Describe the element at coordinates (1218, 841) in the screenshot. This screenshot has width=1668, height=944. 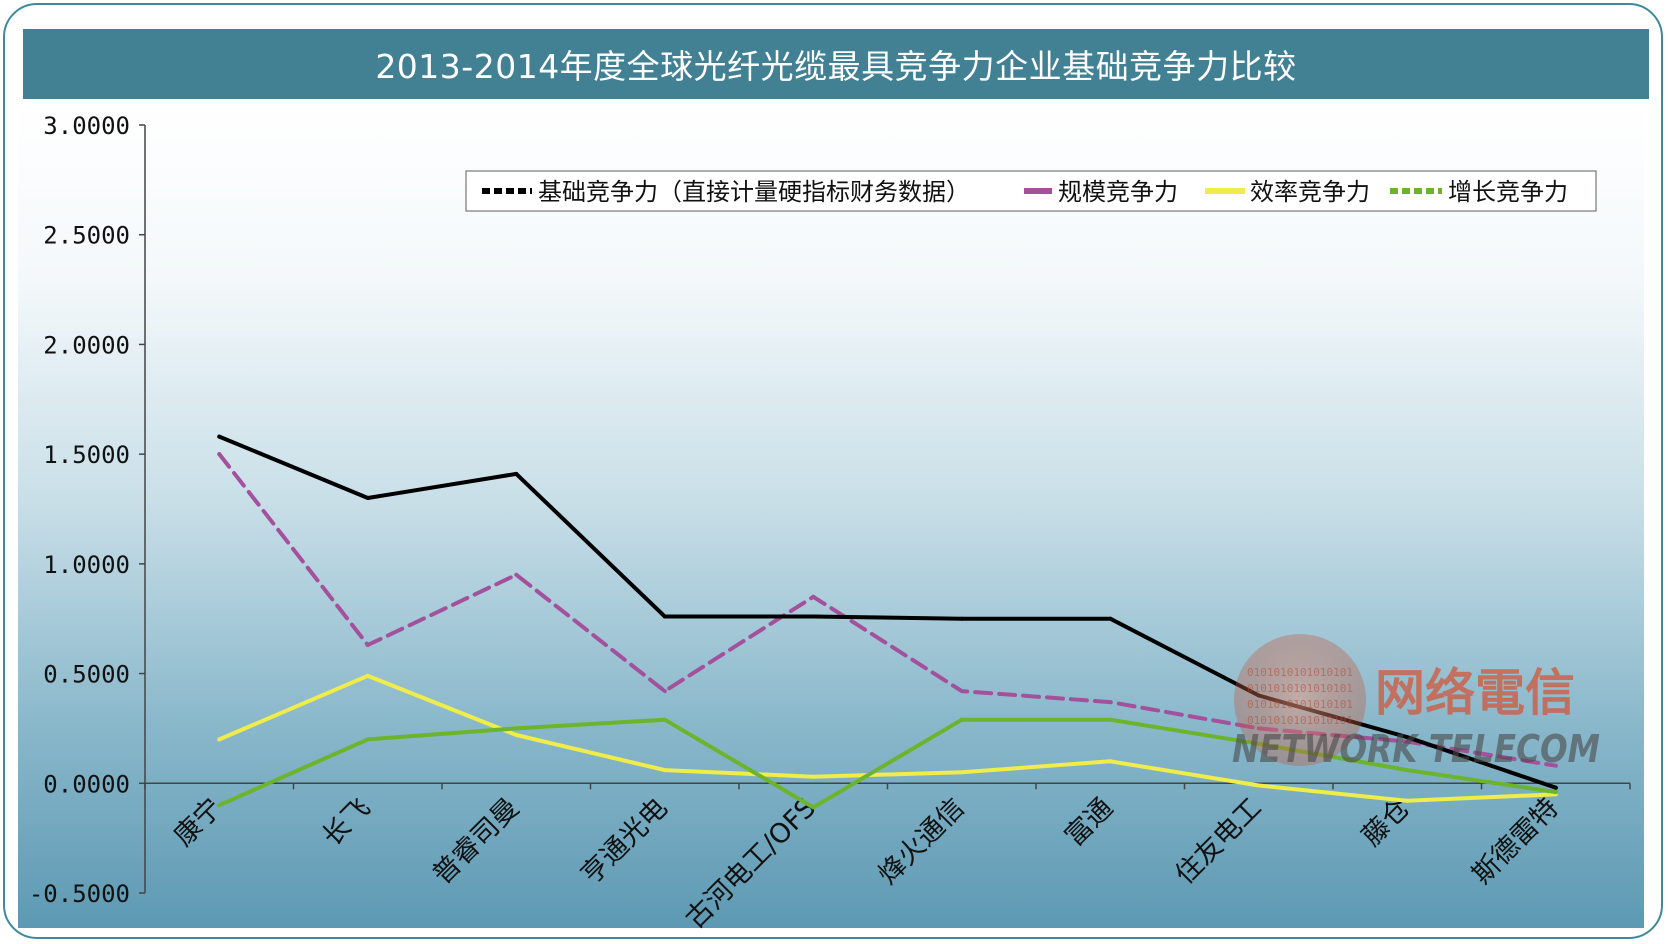
I see `category-label: 住友电工` at that location.